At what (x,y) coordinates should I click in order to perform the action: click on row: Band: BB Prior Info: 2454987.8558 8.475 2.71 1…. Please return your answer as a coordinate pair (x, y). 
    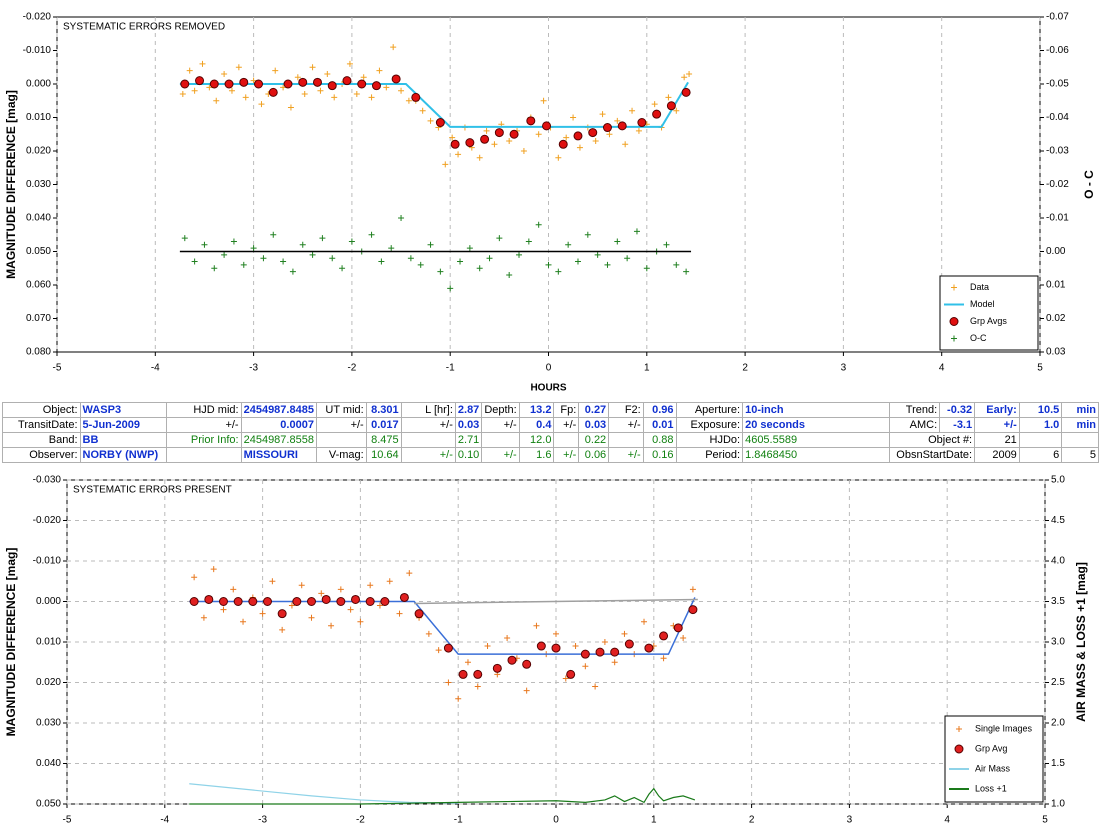
    Looking at the image, I should click on (550, 440).